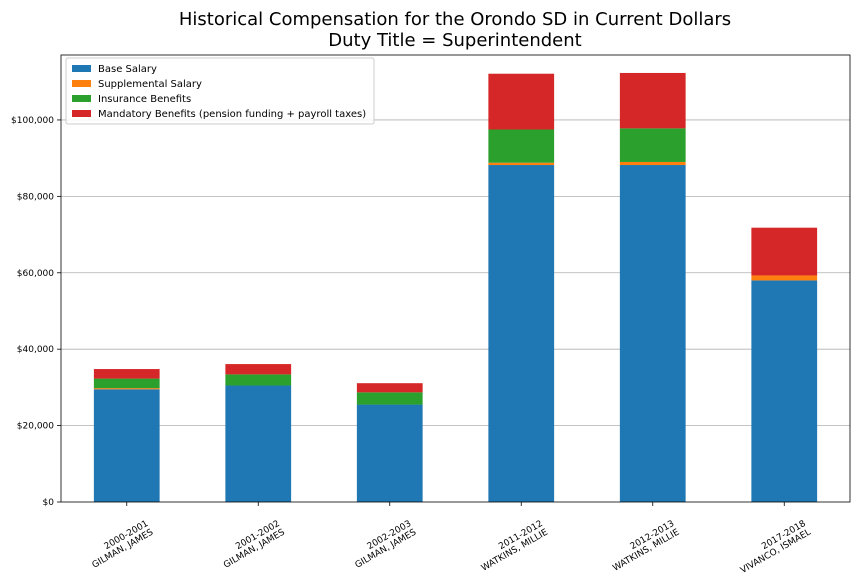 The width and height of the screenshot is (864, 576). Describe the element at coordinates (150, 84) in the screenshot. I see `legend-label: Supplemental Salary` at that location.